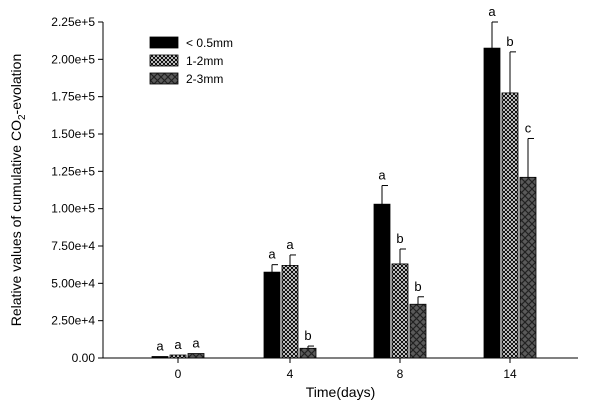 The image size is (589, 412). Describe the element at coordinates (204, 61) in the screenshot. I see `legend-label: 1-2mm` at that location.